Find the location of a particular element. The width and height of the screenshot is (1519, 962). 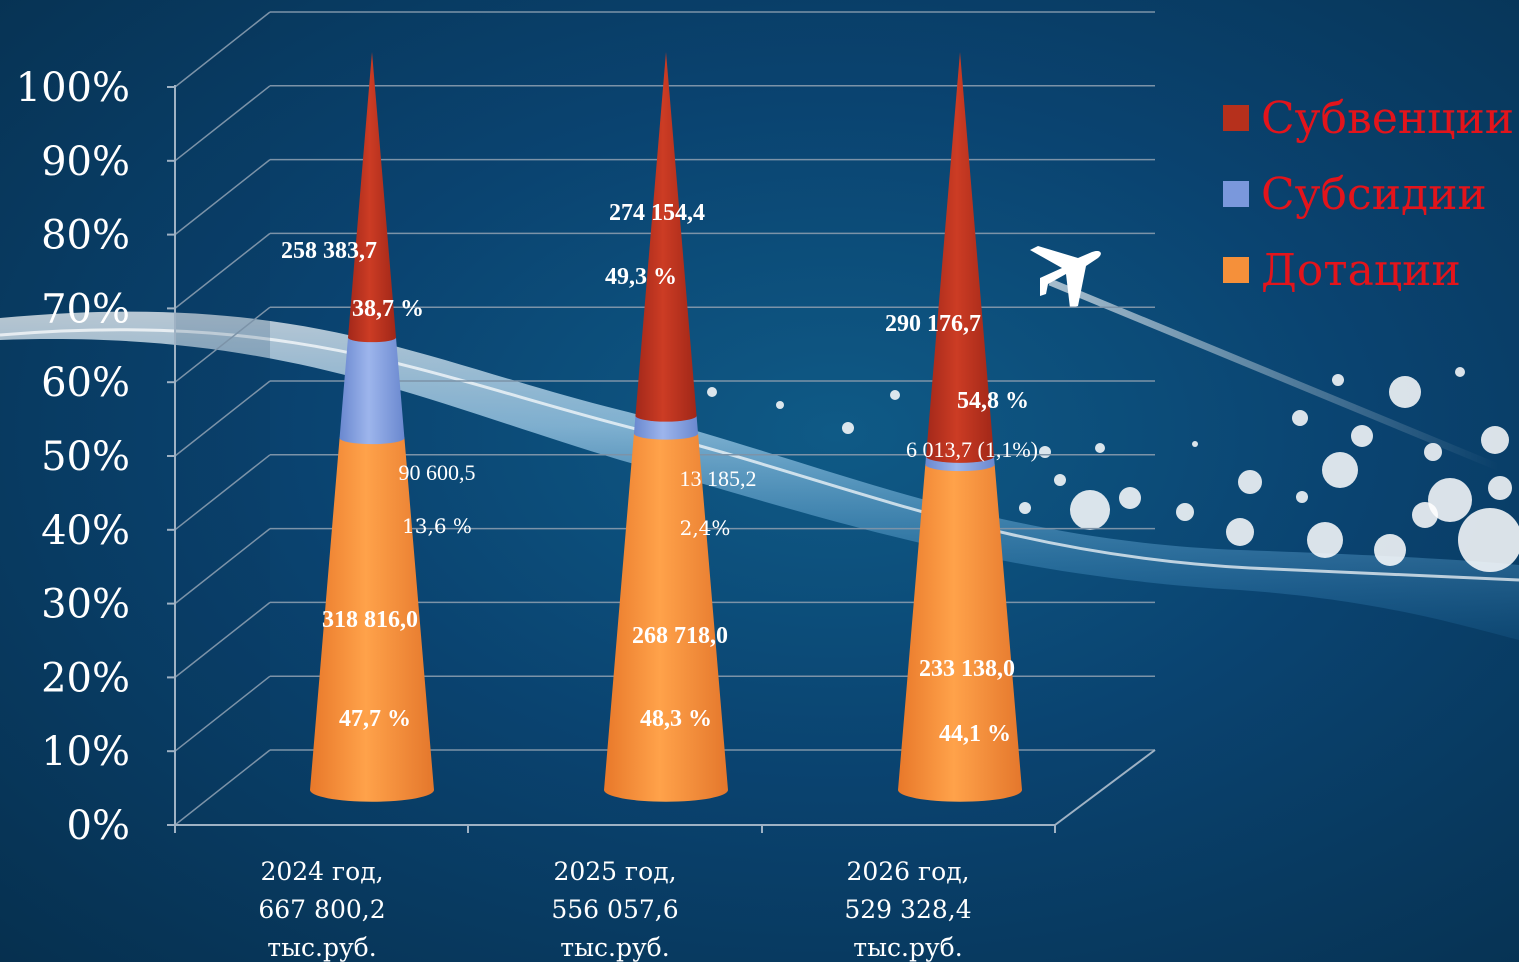

x-category-label: 667 800,2 is located at coordinates (321, 909).